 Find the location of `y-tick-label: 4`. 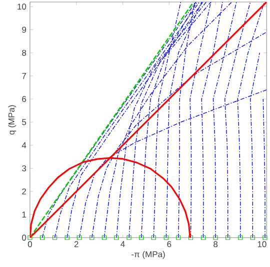

y-tick-label: 4 is located at coordinates (24, 145).